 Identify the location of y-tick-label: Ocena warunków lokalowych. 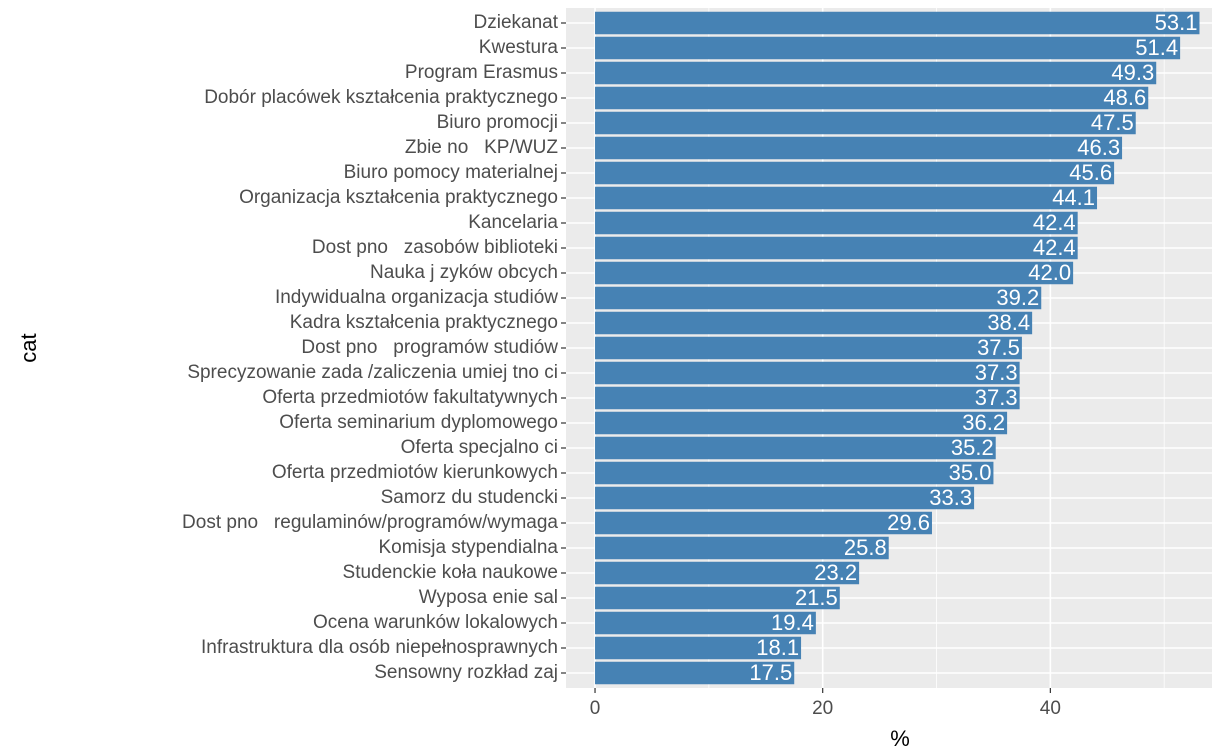
(435, 622).